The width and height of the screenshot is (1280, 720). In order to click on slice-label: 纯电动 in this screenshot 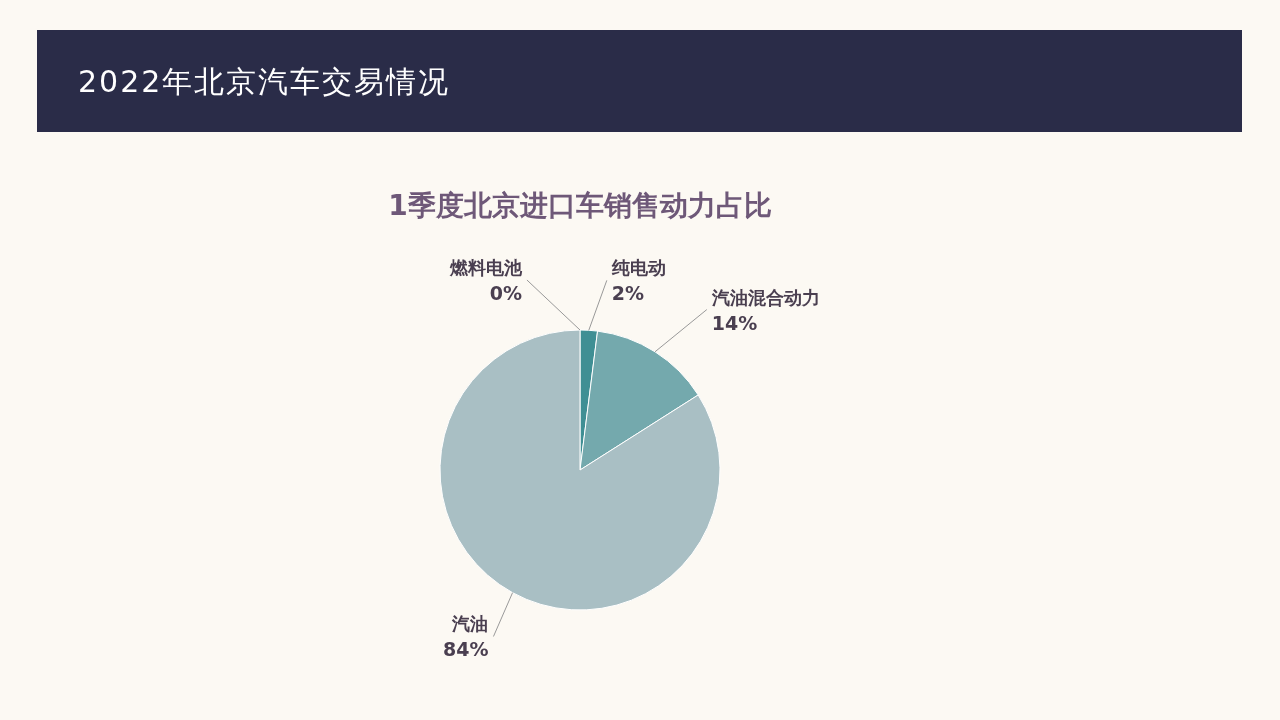, I will do `click(638, 268)`.